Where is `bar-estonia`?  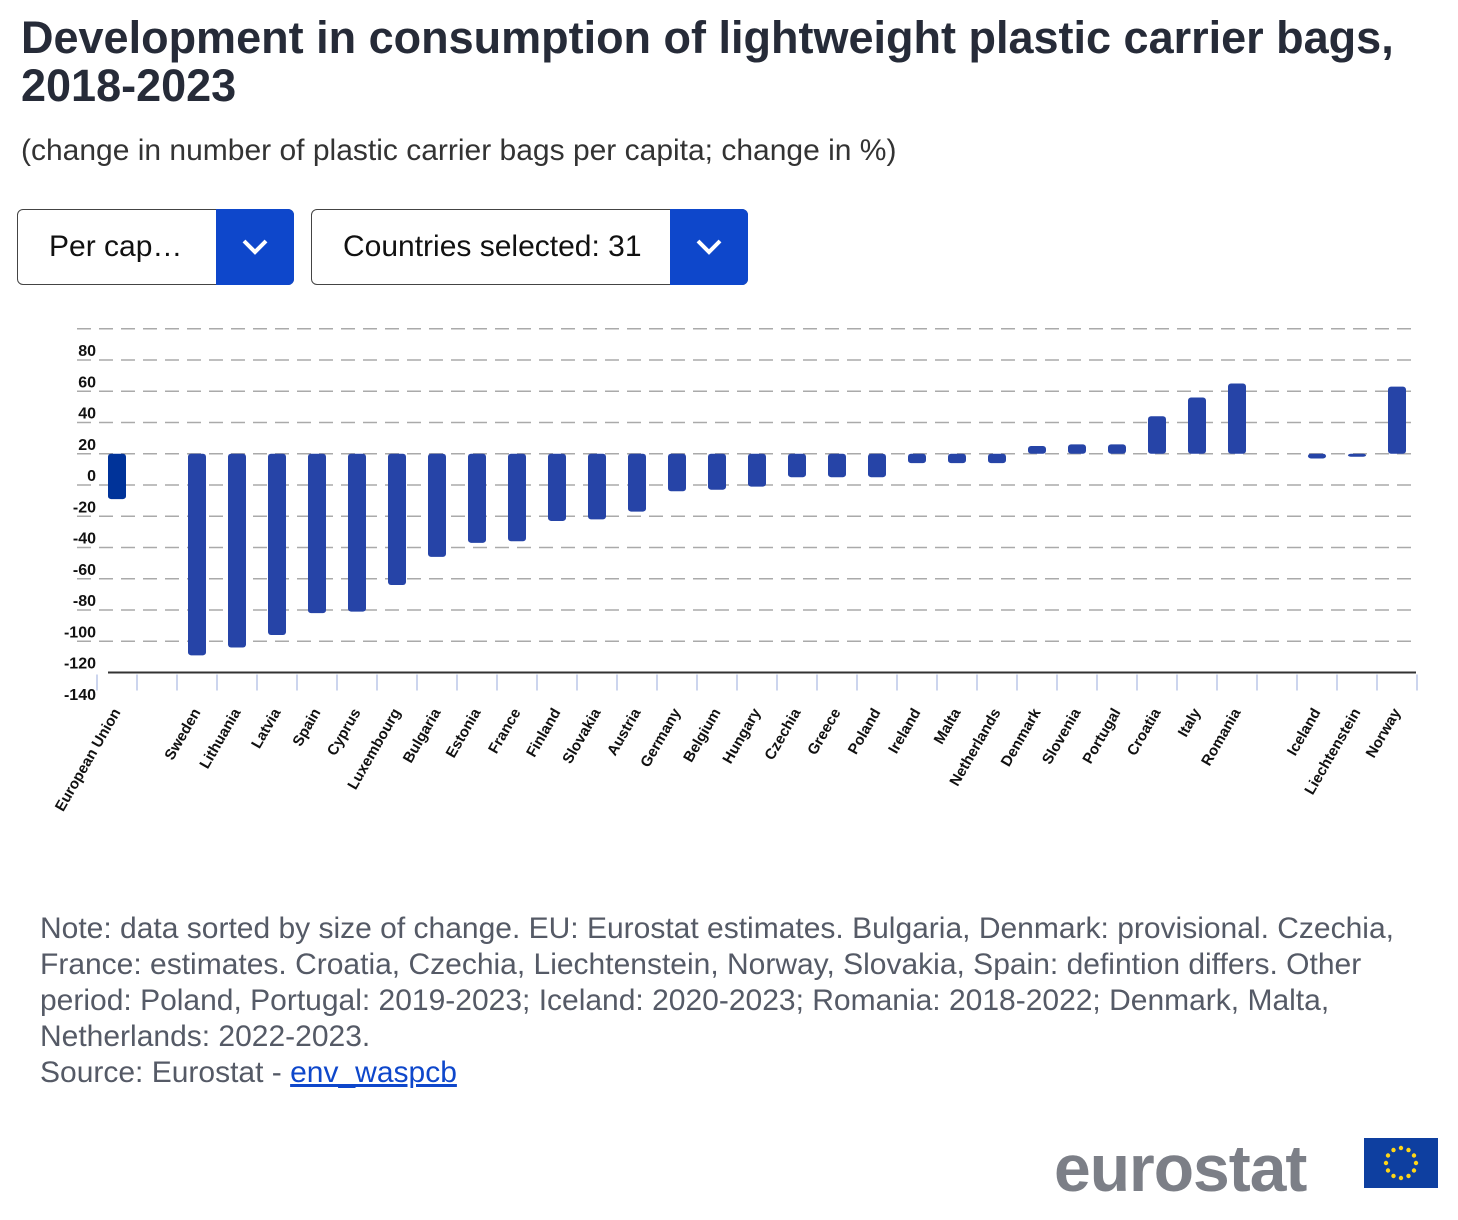 bar-estonia is located at coordinates (477, 498).